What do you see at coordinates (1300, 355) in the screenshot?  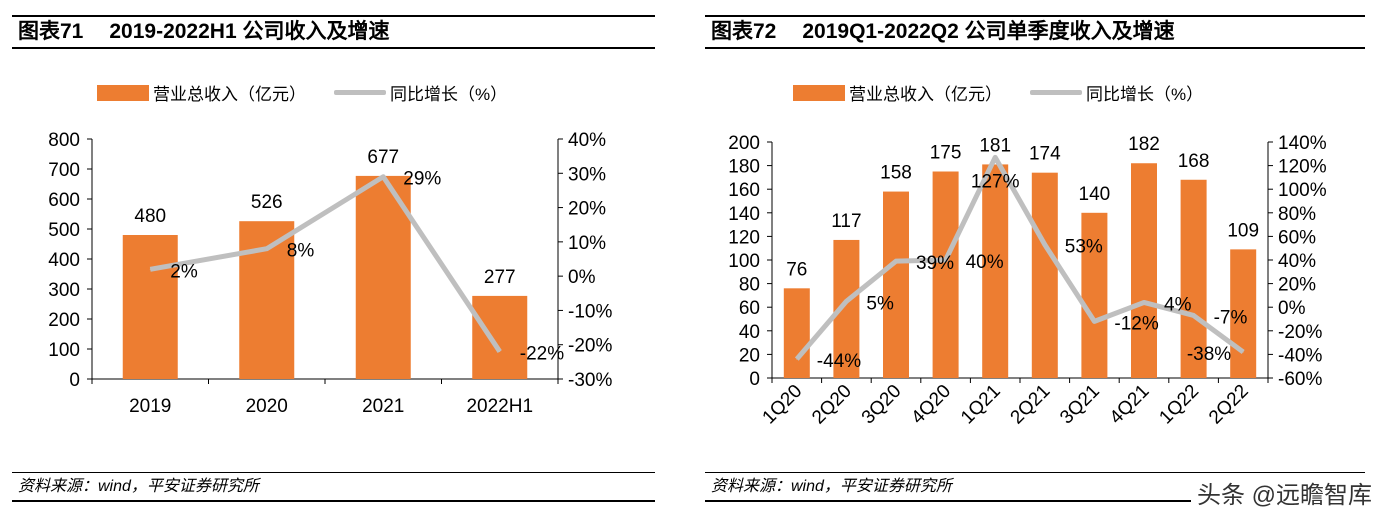 I see `right-tick-label: -40%` at bounding box center [1300, 355].